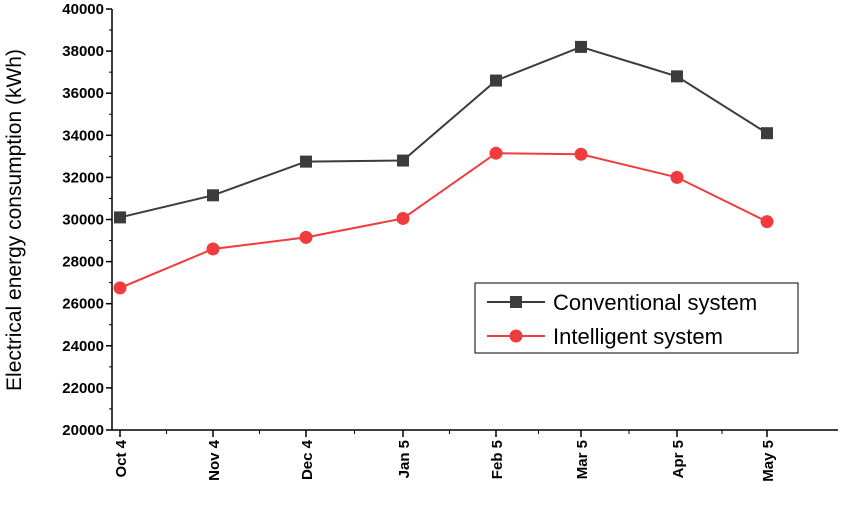 Image resolution: width=850 pixels, height=509 pixels. What do you see at coordinates (14, 220) in the screenshot?
I see `y-axis-title: Electrical energy consumption (kWh)` at bounding box center [14, 220].